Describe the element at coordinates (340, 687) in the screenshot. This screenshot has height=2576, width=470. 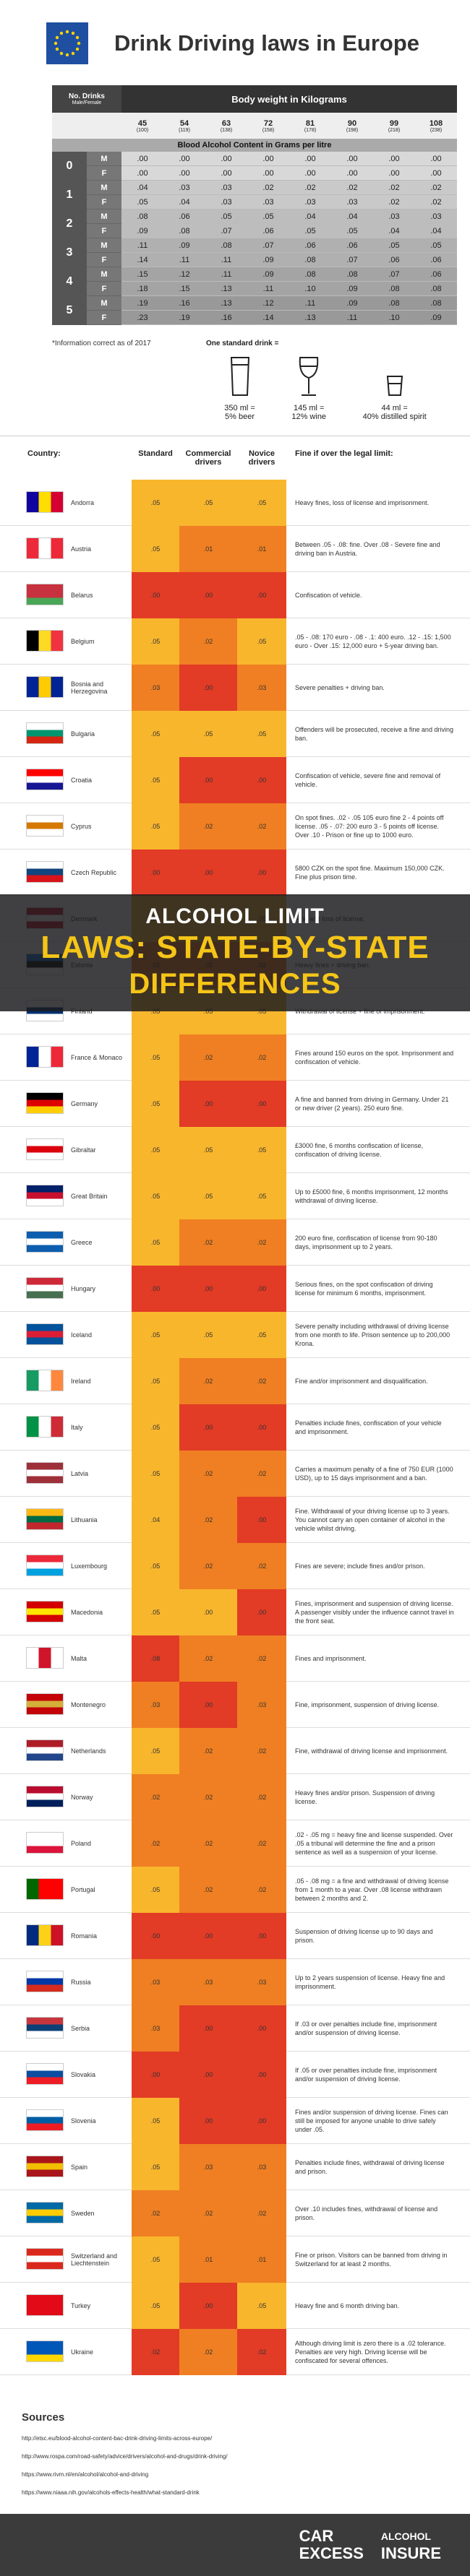
I see `fine-text: Severe penalties + driving ban.` at that location.